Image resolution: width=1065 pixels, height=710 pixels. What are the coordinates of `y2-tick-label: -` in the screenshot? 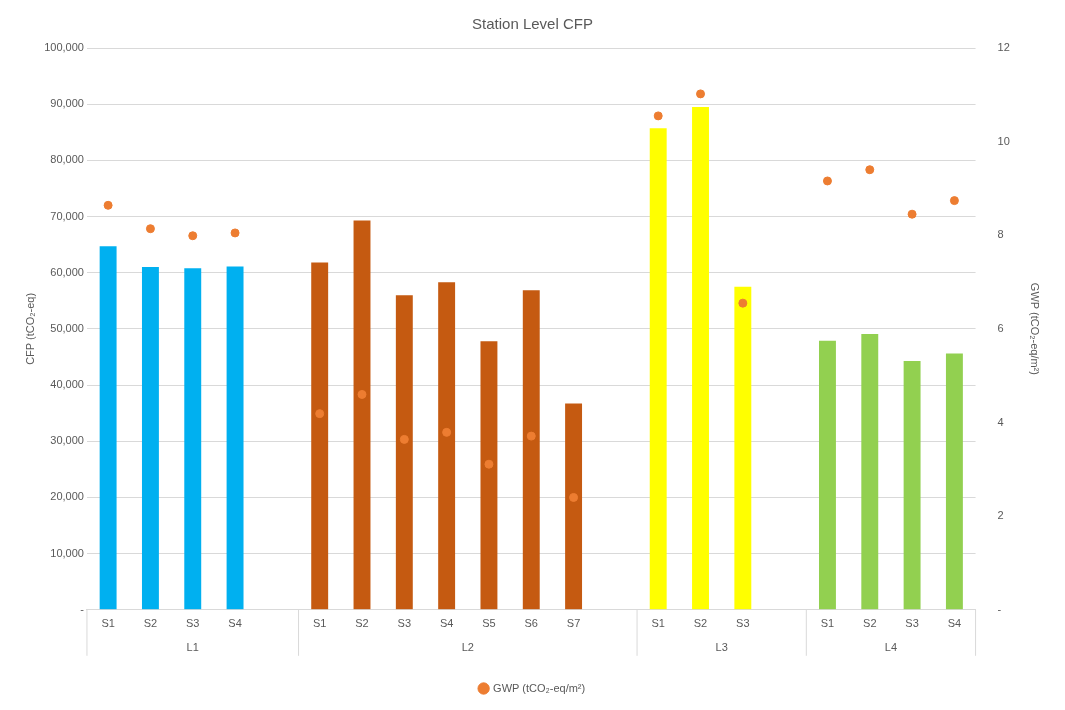 It's located at (999, 608).